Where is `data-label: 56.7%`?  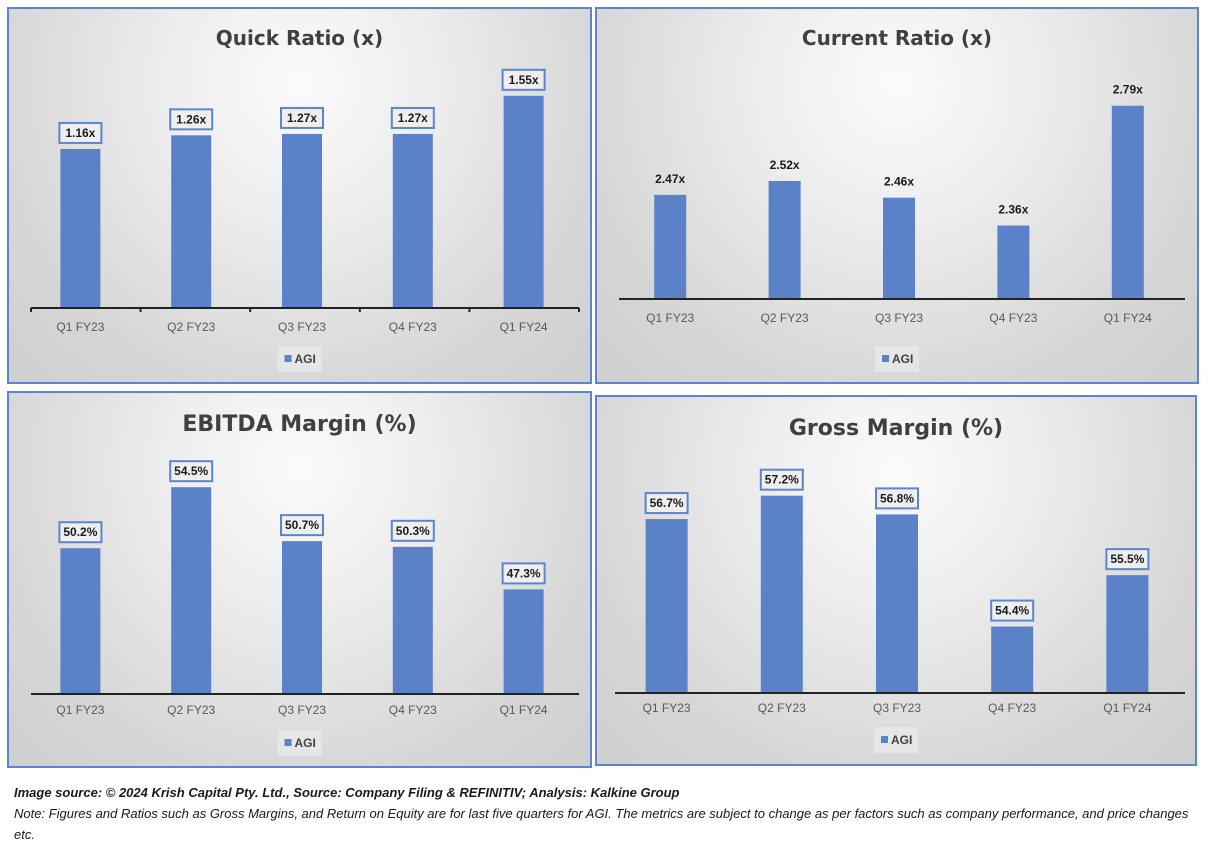
data-label: 56.7% is located at coordinates (667, 503).